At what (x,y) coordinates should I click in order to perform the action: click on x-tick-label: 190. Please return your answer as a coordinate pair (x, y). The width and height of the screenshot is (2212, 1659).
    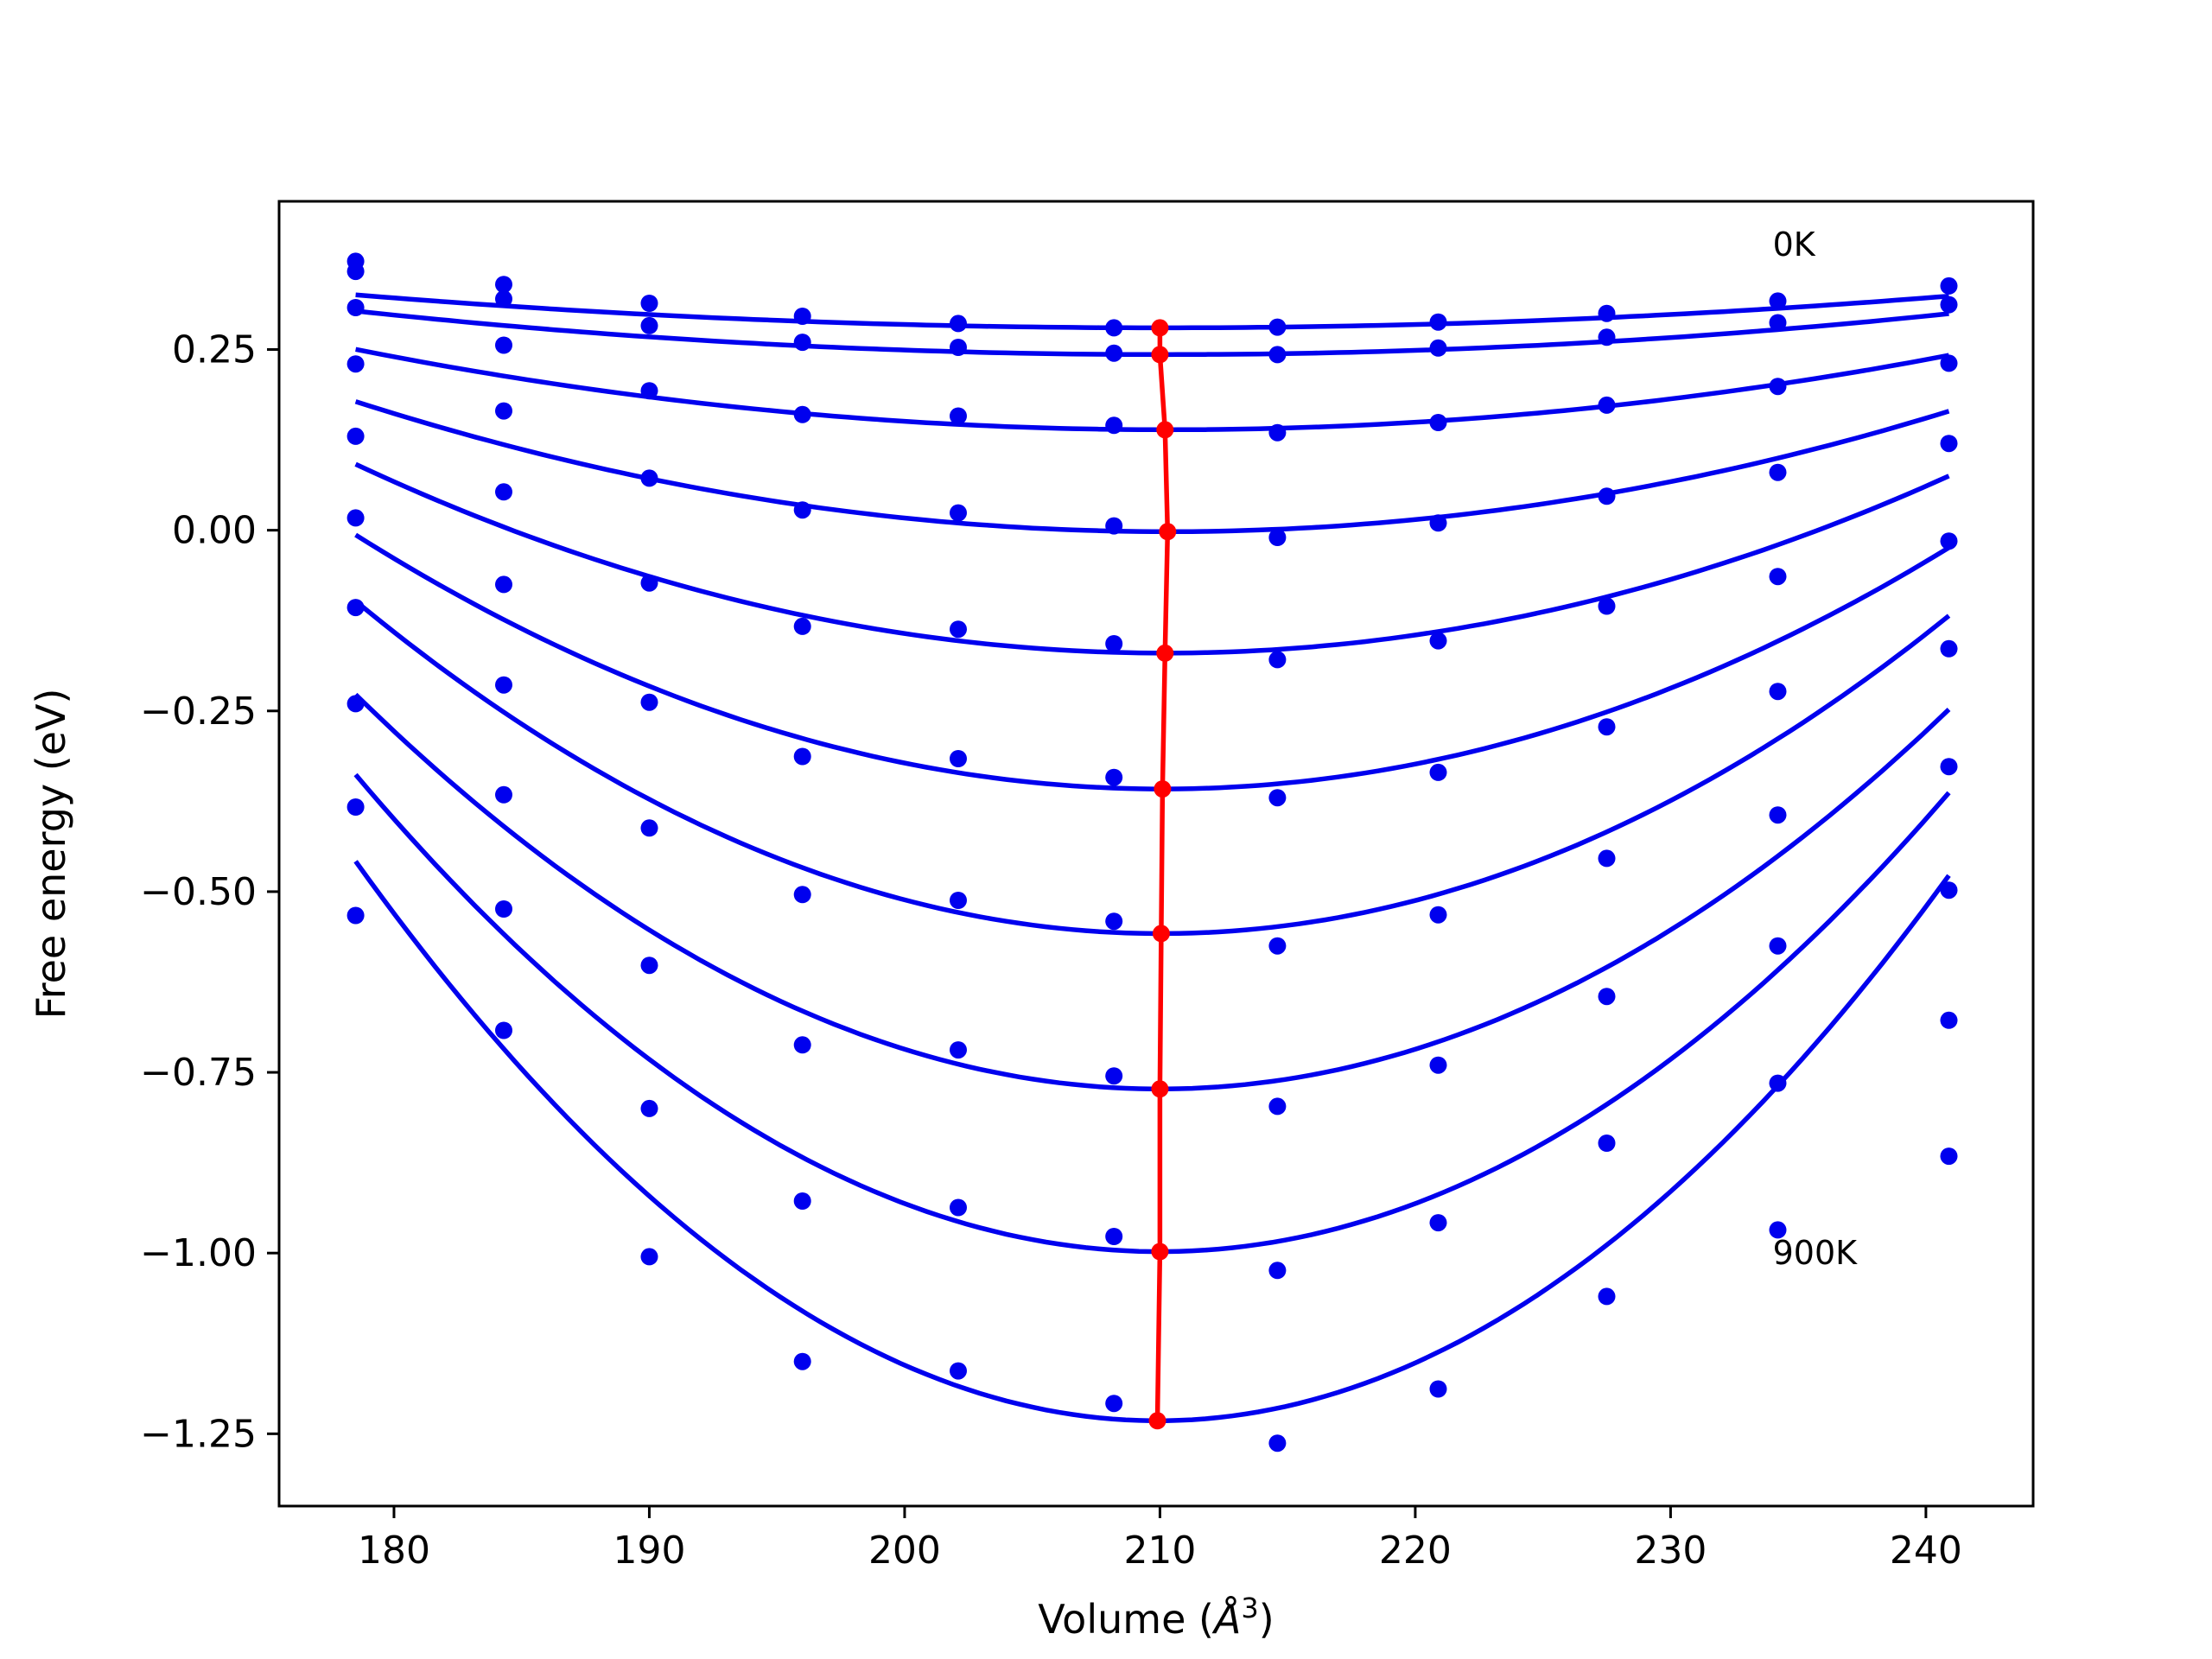
    Looking at the image, I should click on (649, 1551).